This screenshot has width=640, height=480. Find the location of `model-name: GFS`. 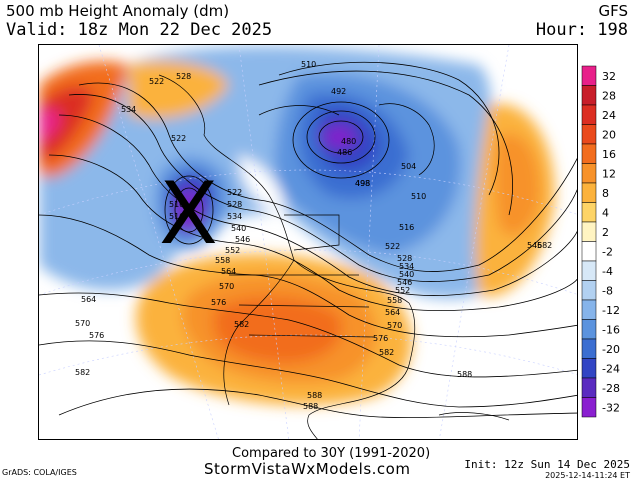

model-name: GFS is located at coordinates (613, 11).